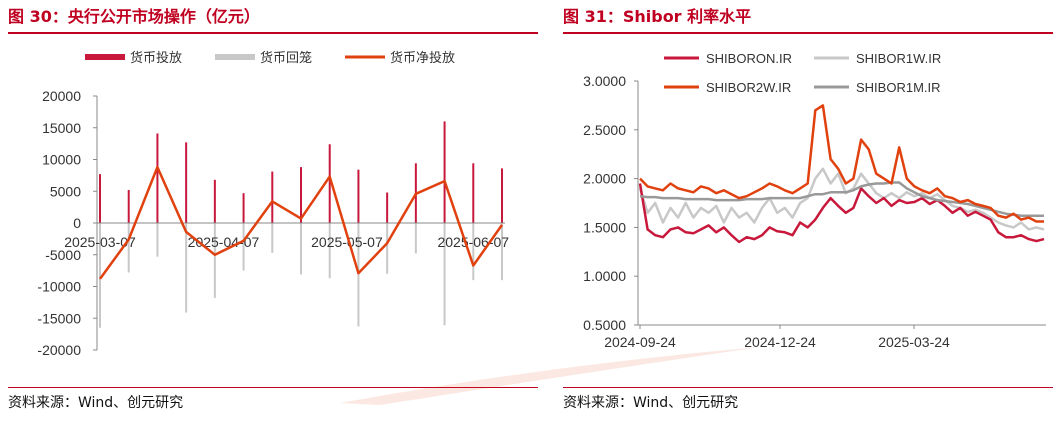 Image resolution: width=1061 pixels, height=425 pixels. Describe the element at coordinates (657, 16) in the screenshot. I see `right-chart-title: 图 31：Shibor 利率水平` at that location.